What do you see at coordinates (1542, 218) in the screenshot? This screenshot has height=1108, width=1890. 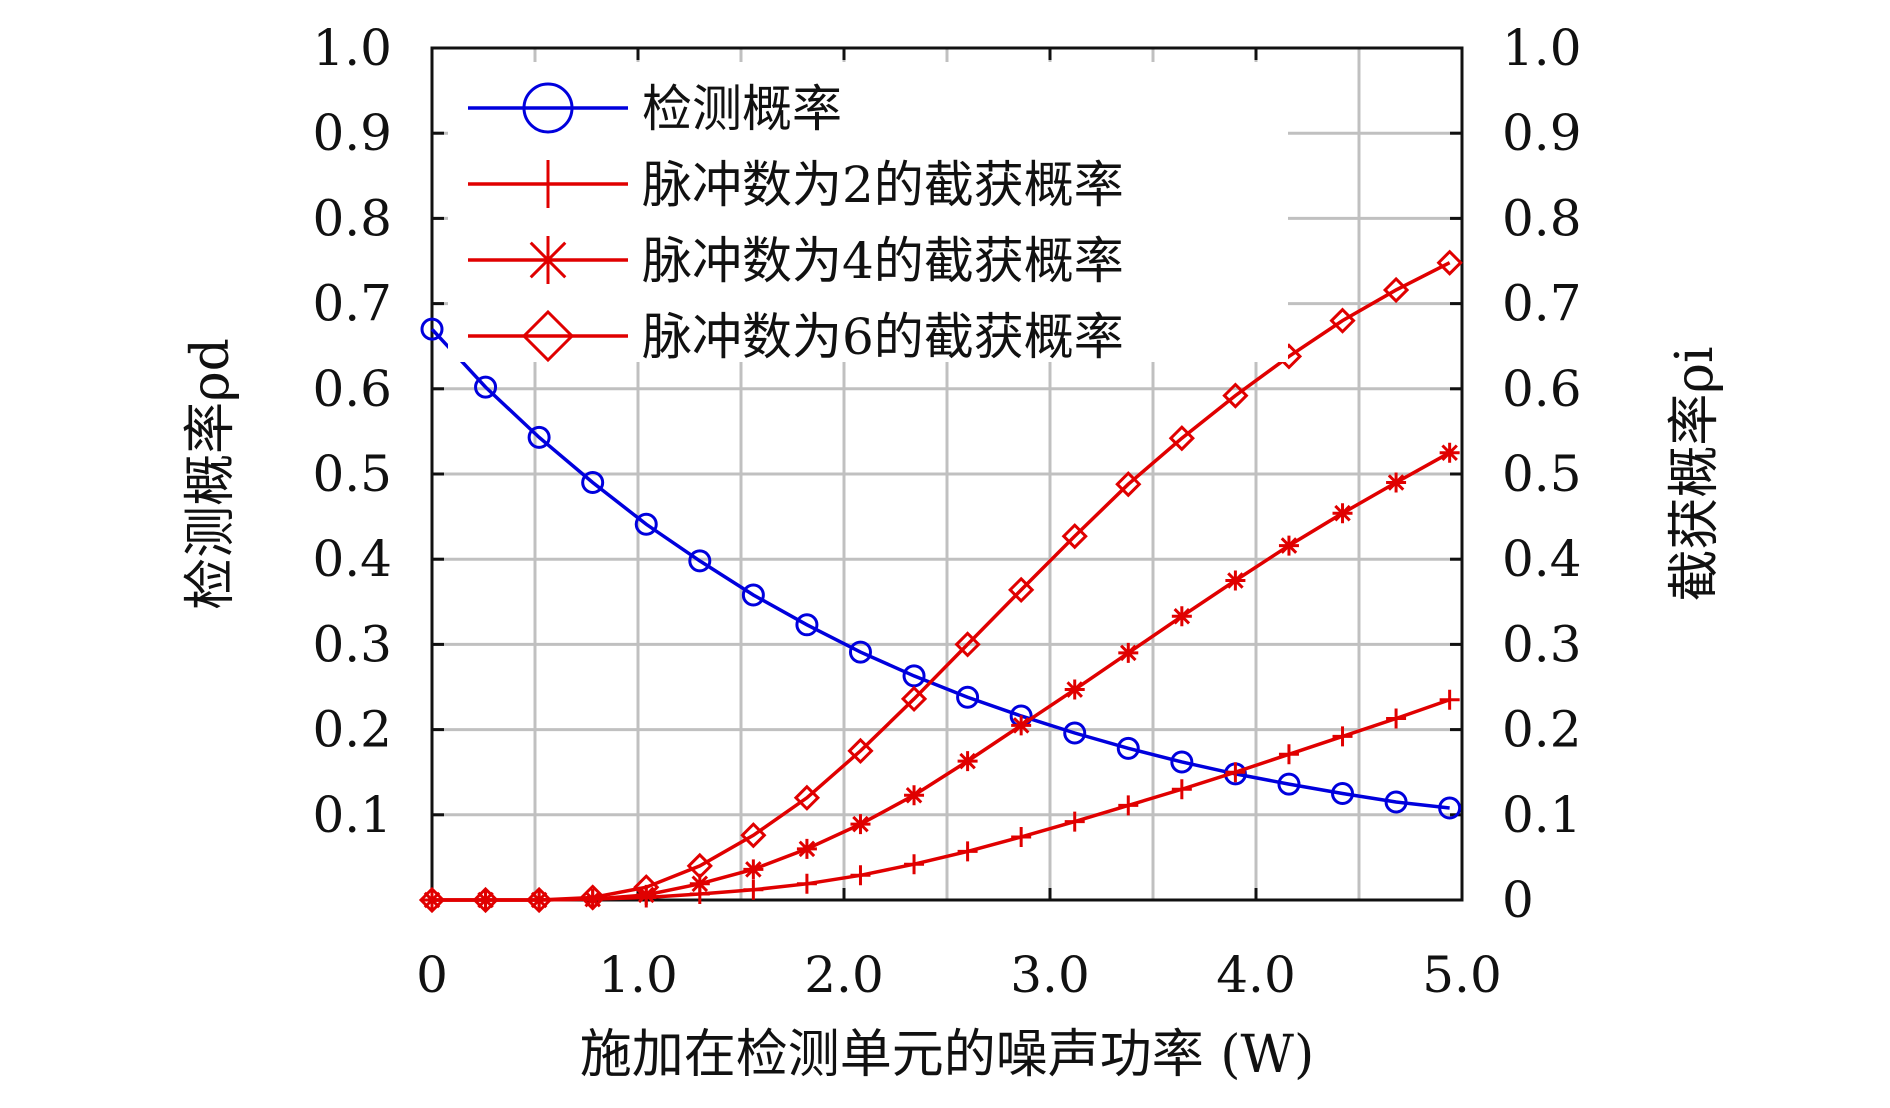 I see `y-right-tick-label: 0.8` at bounding box center [1542, 218].